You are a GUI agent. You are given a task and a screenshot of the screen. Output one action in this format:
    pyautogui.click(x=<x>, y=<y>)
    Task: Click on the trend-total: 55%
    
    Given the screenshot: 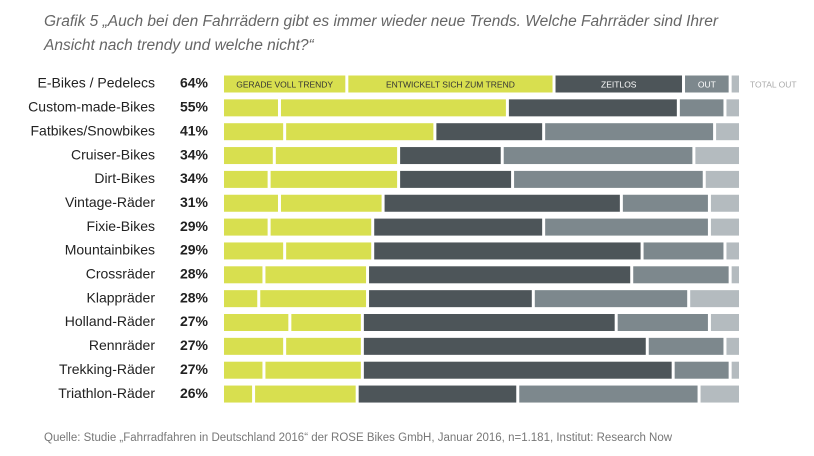 What is the action you would take?
    pyautogui.click(x=194, y=107)
    